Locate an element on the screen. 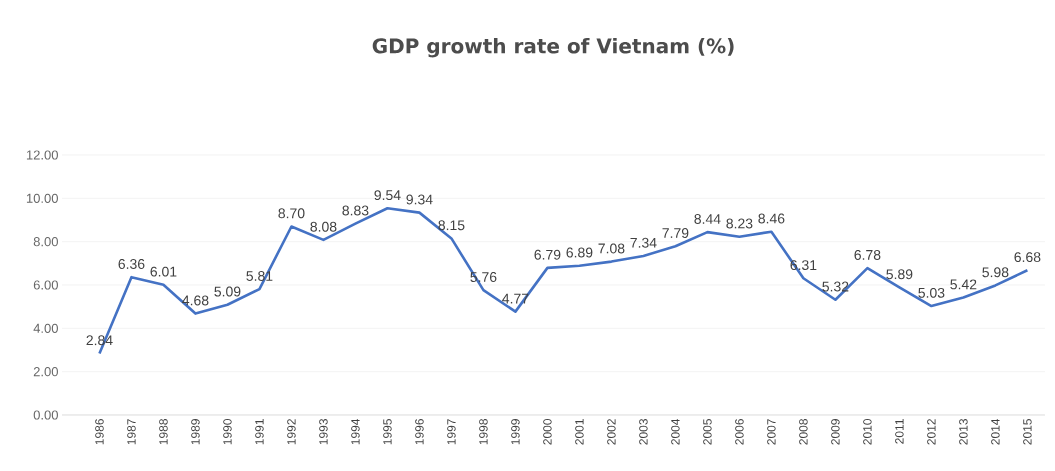  data-label: 6.89 is located at coordinates (579, 252).